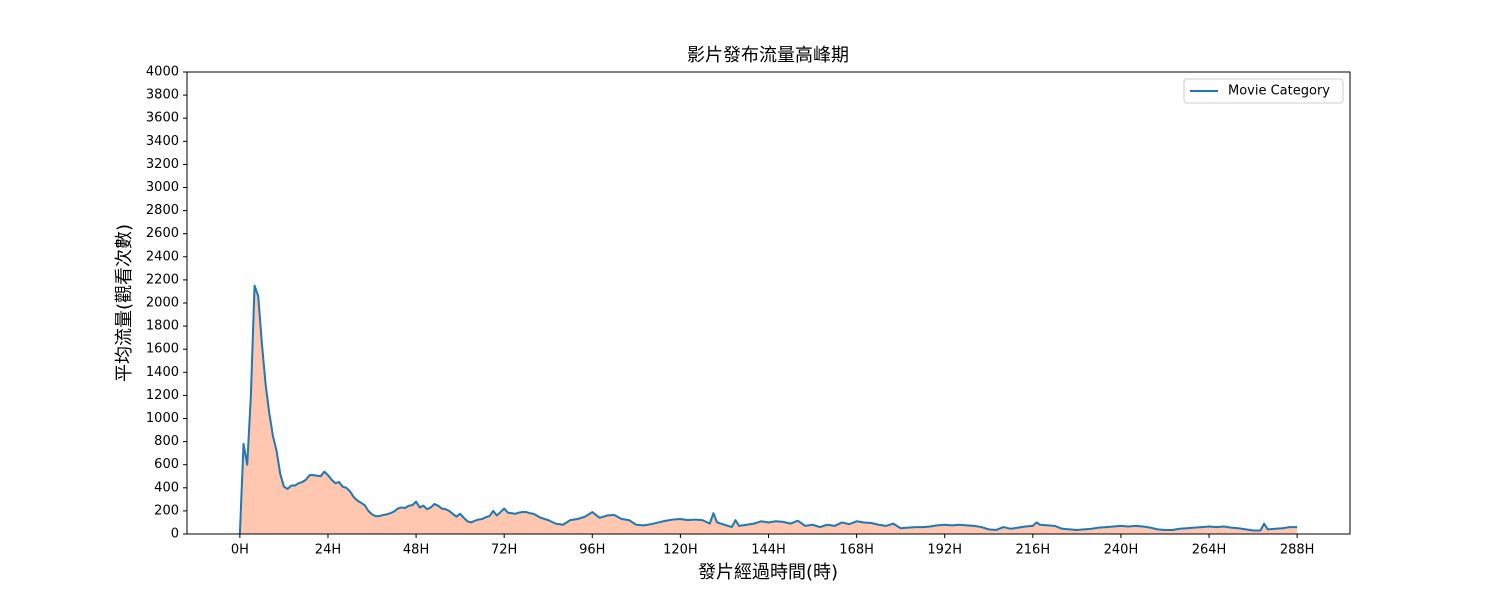 This screenshot has height=604, width=1500. Describe the element at coordinates (1033, 550) in the screenshot. I see `x-tick-label: 216H` at that location.